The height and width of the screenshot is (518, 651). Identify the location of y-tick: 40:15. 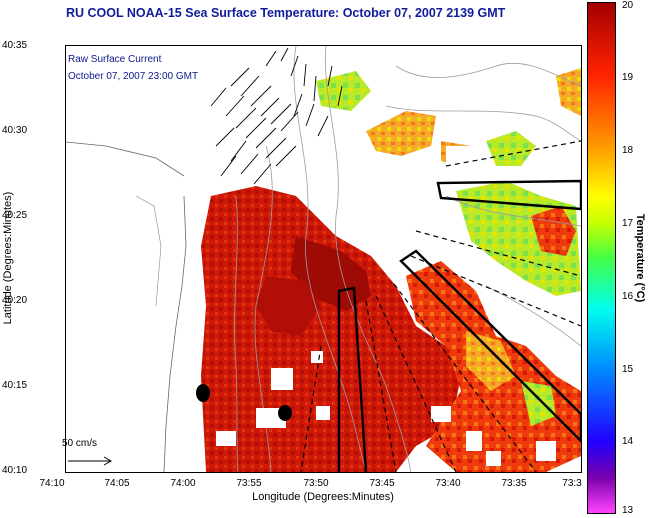
(15, 385).